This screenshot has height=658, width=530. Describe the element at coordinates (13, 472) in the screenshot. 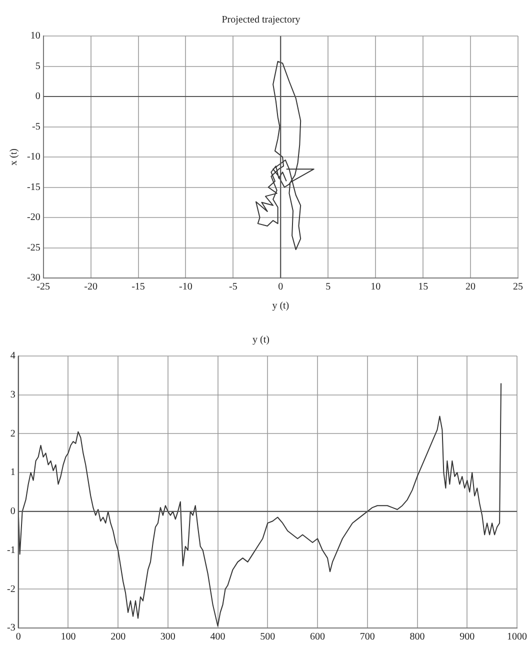

I see `y-tick-label: 1` at that location.